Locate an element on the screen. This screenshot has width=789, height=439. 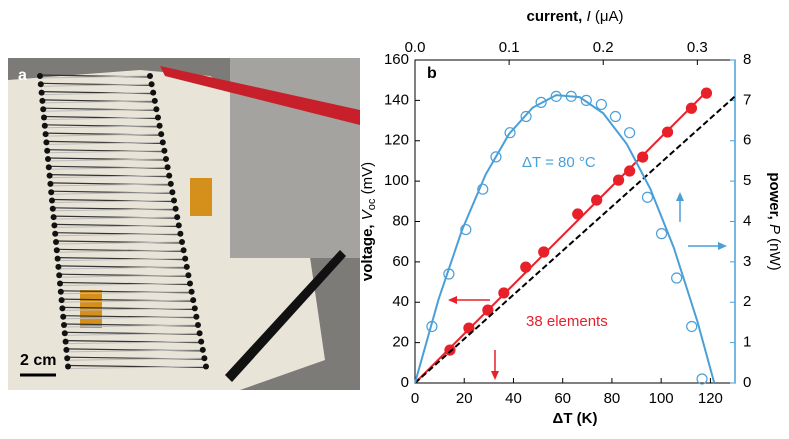
x-axis-label: ΔT (K) is located at coordinates (575, 418).